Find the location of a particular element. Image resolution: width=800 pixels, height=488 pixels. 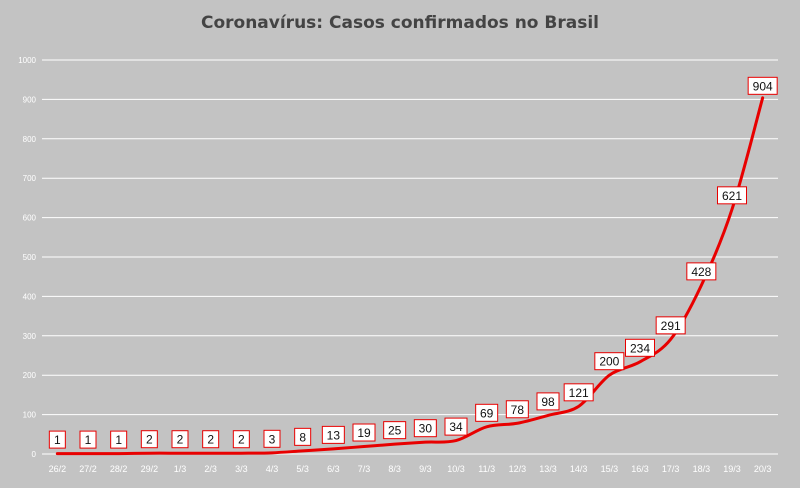

x-tick-label: 13/3 is located at coordinates (548, 469).